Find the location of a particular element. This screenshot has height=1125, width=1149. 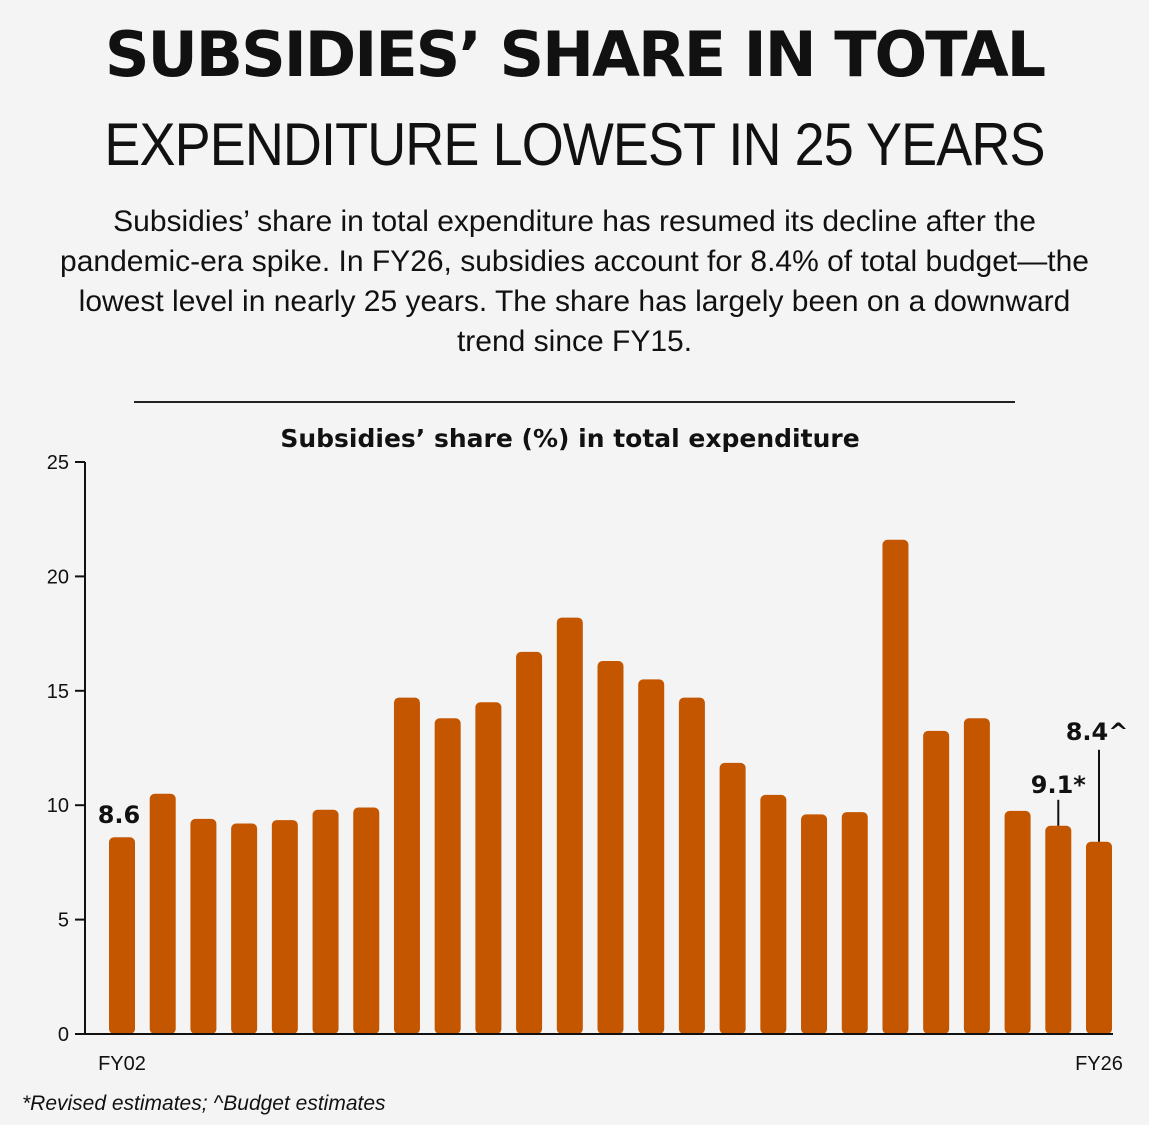

divider is located at coordinates (574, 402).